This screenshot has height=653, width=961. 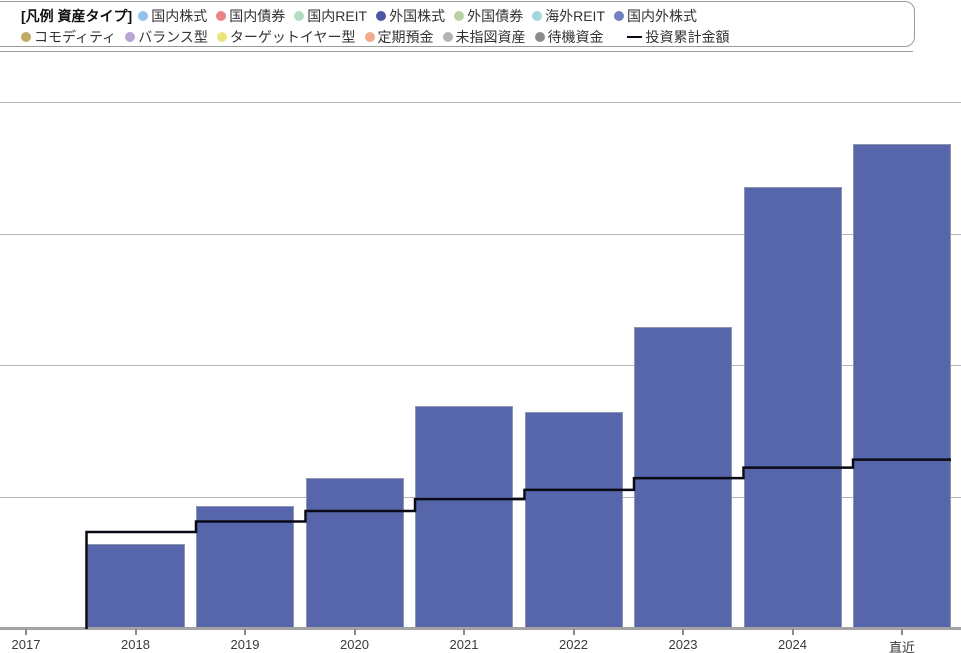 I want to click on legend-item: バランス型, so click(x=166, y=37).